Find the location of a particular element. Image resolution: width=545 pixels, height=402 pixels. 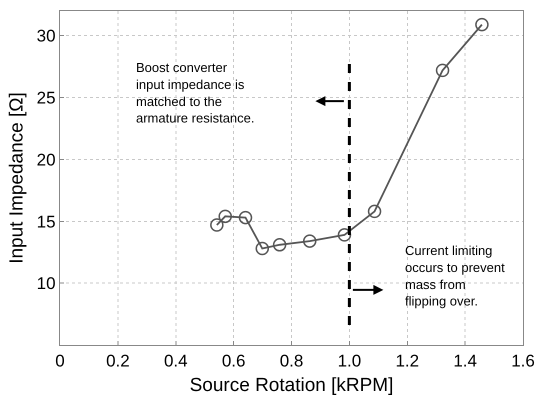

annotation: Current limiting occurs to prevent mass from flipping over. is located at coordinates (455, 276).